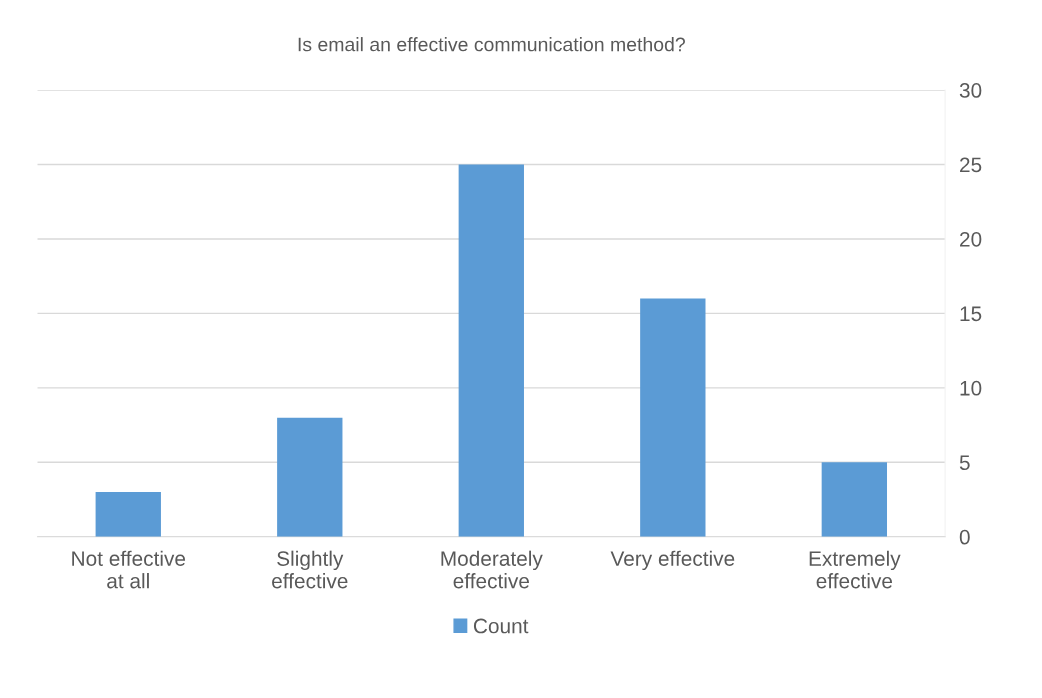 The width and height of the screenshot is (1042, 698). Describe the element at coordinates (971, 314) in the screenshot. I see `y-tick-label: 15` at that location.